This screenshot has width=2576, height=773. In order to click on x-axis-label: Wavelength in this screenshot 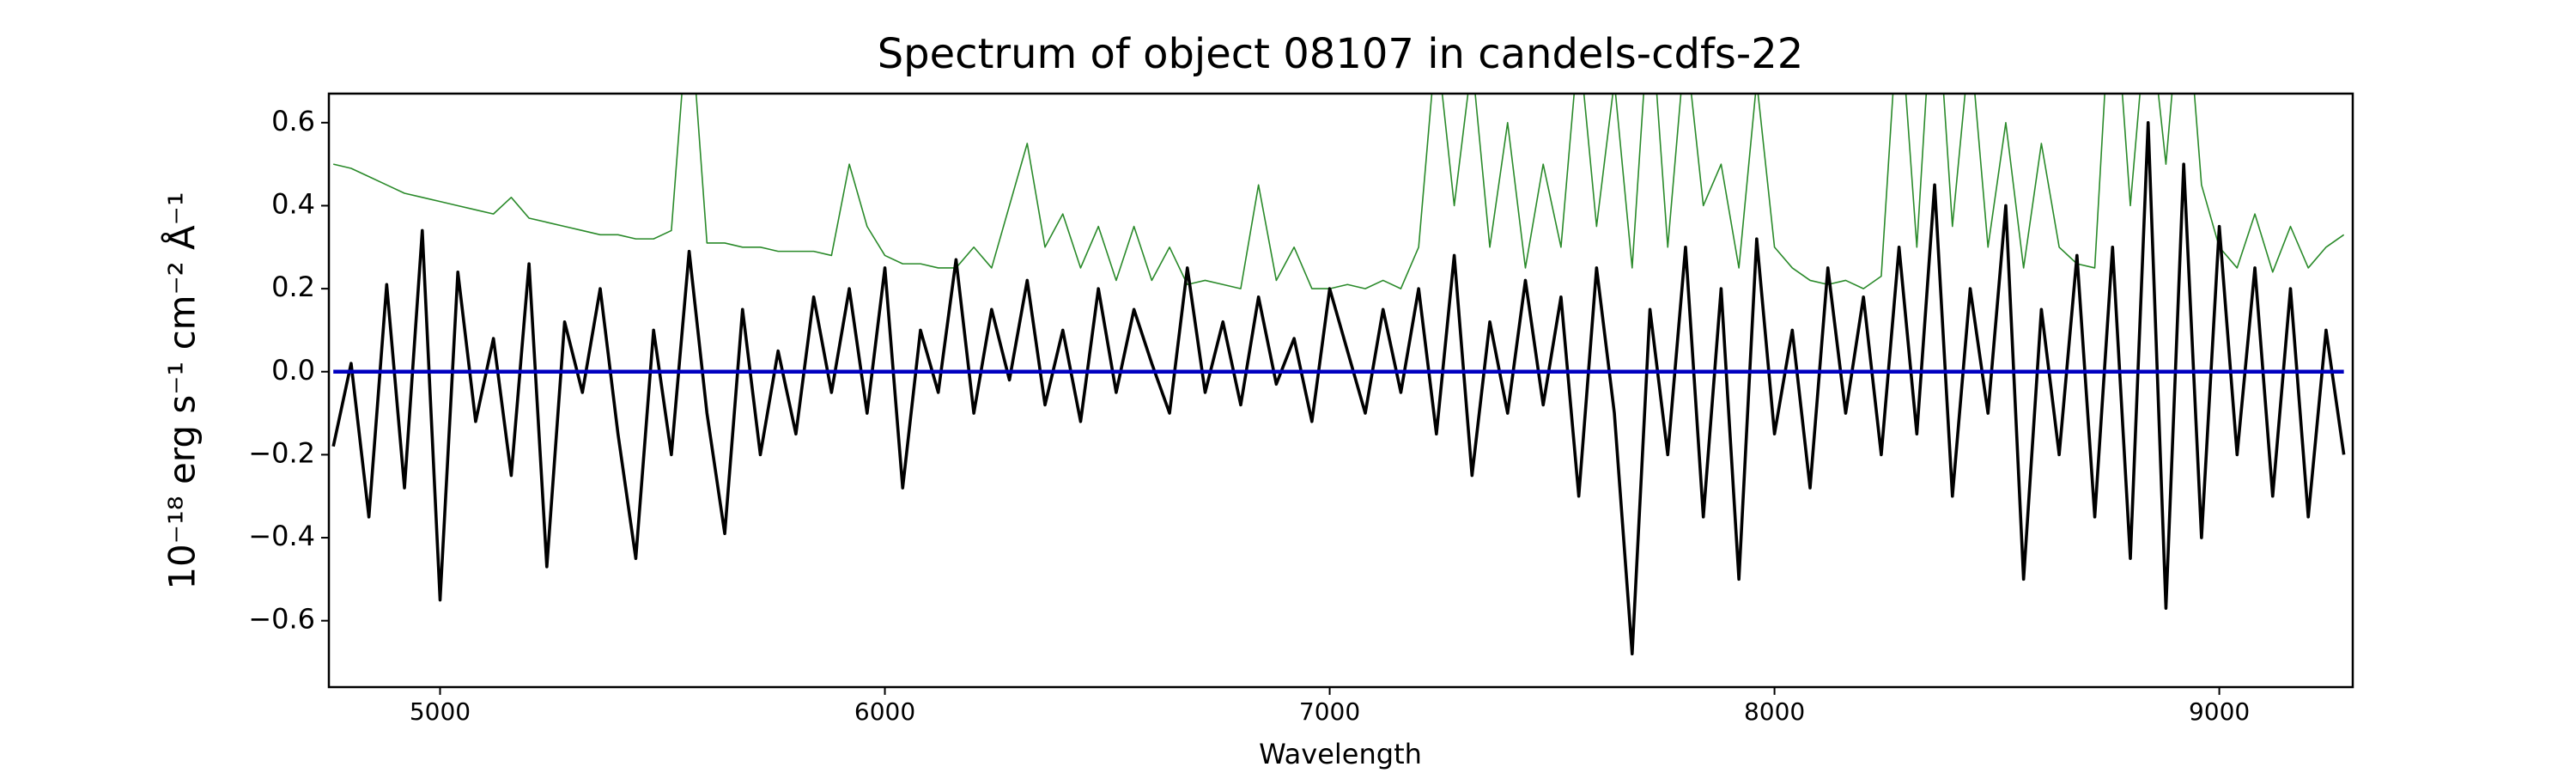, I will do `click(1341, 754)`.